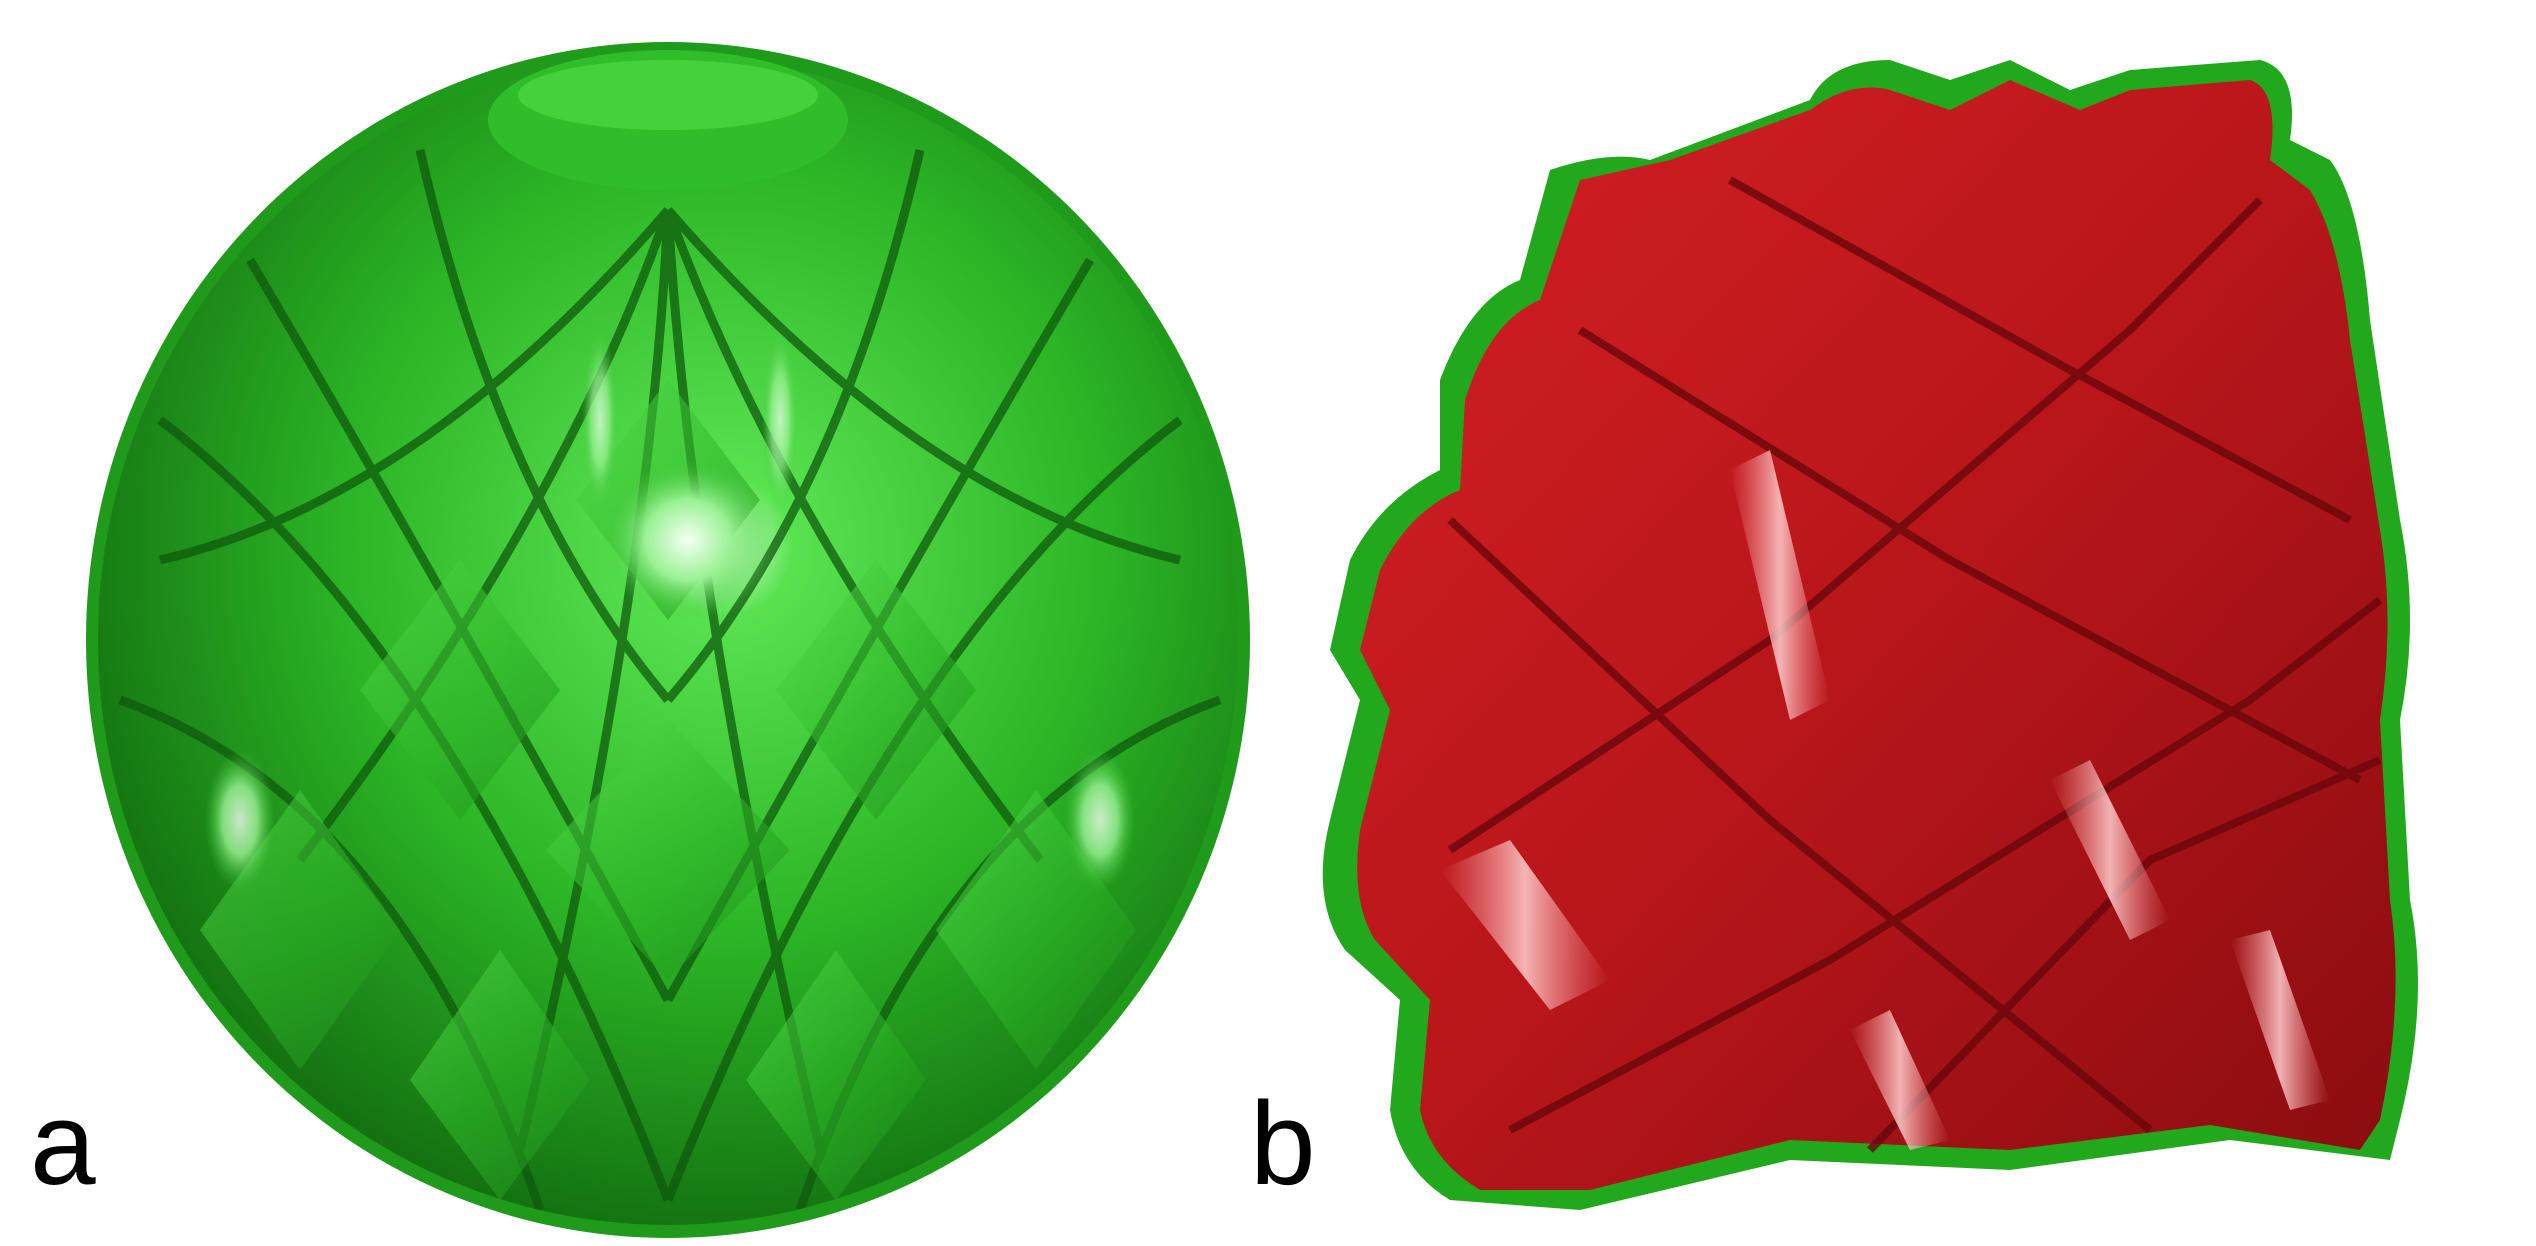 The height and width of the screenshot is (1246, 2536). I want to click on panel-label-a: a, so click(63, 1144).